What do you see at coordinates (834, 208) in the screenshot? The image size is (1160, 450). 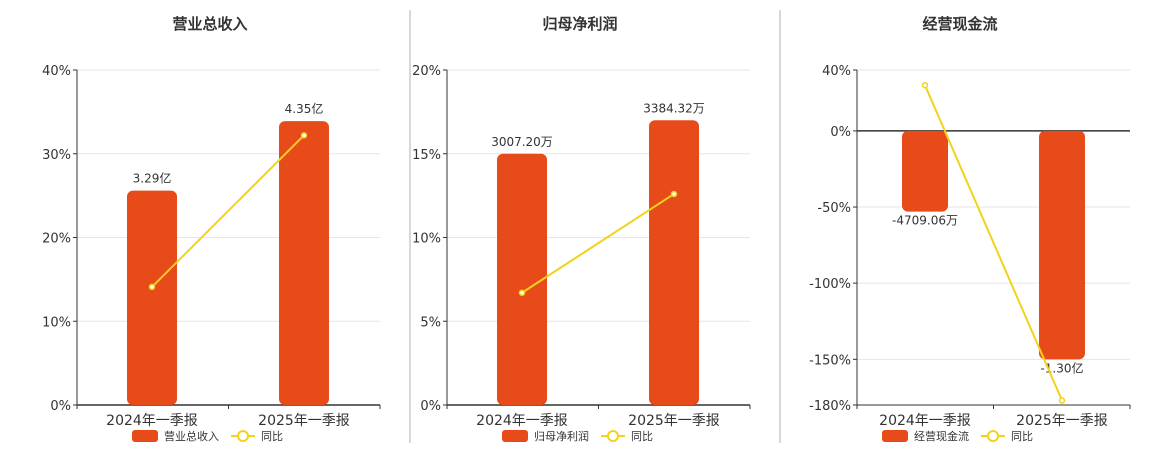 I see `y-tick-label: -50%` at bounding box center [834, 208].